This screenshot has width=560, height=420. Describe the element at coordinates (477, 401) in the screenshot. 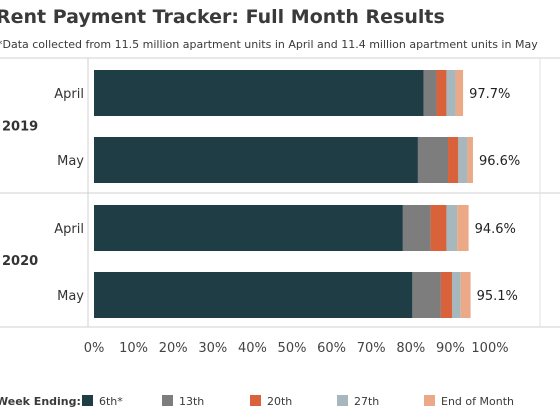

I see `legend-label: End of Month` at that location.